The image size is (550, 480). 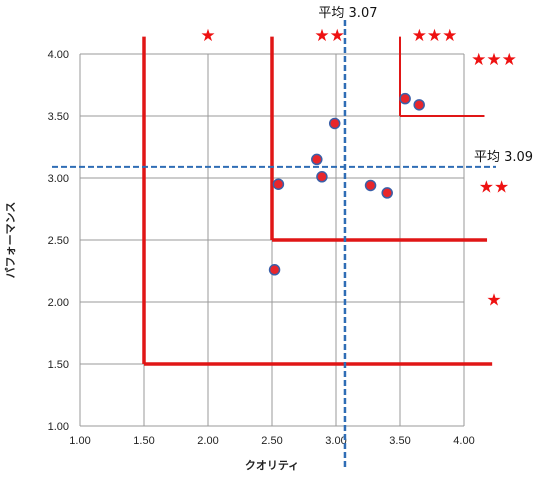 I want to click on data-points, so click(x=346, y=184).